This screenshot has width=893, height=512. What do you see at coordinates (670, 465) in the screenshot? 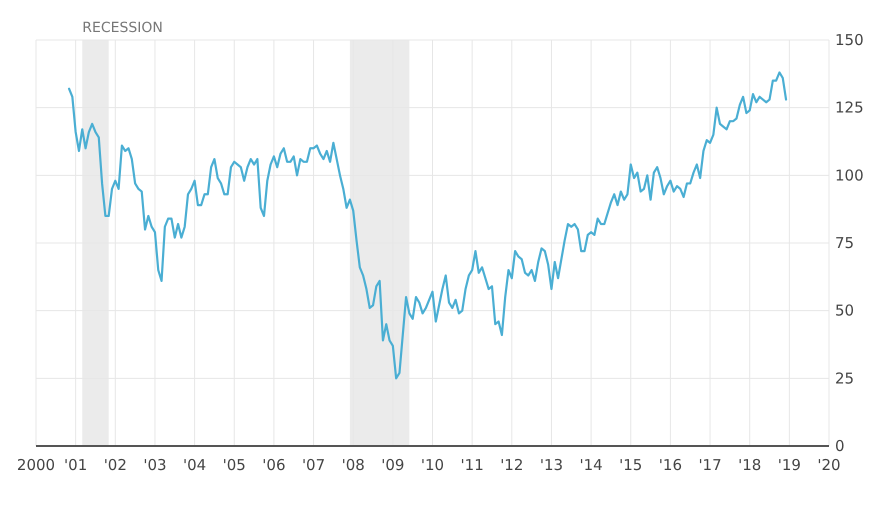
I see `x-tick-label: '16` at bounding box center [670, 465].